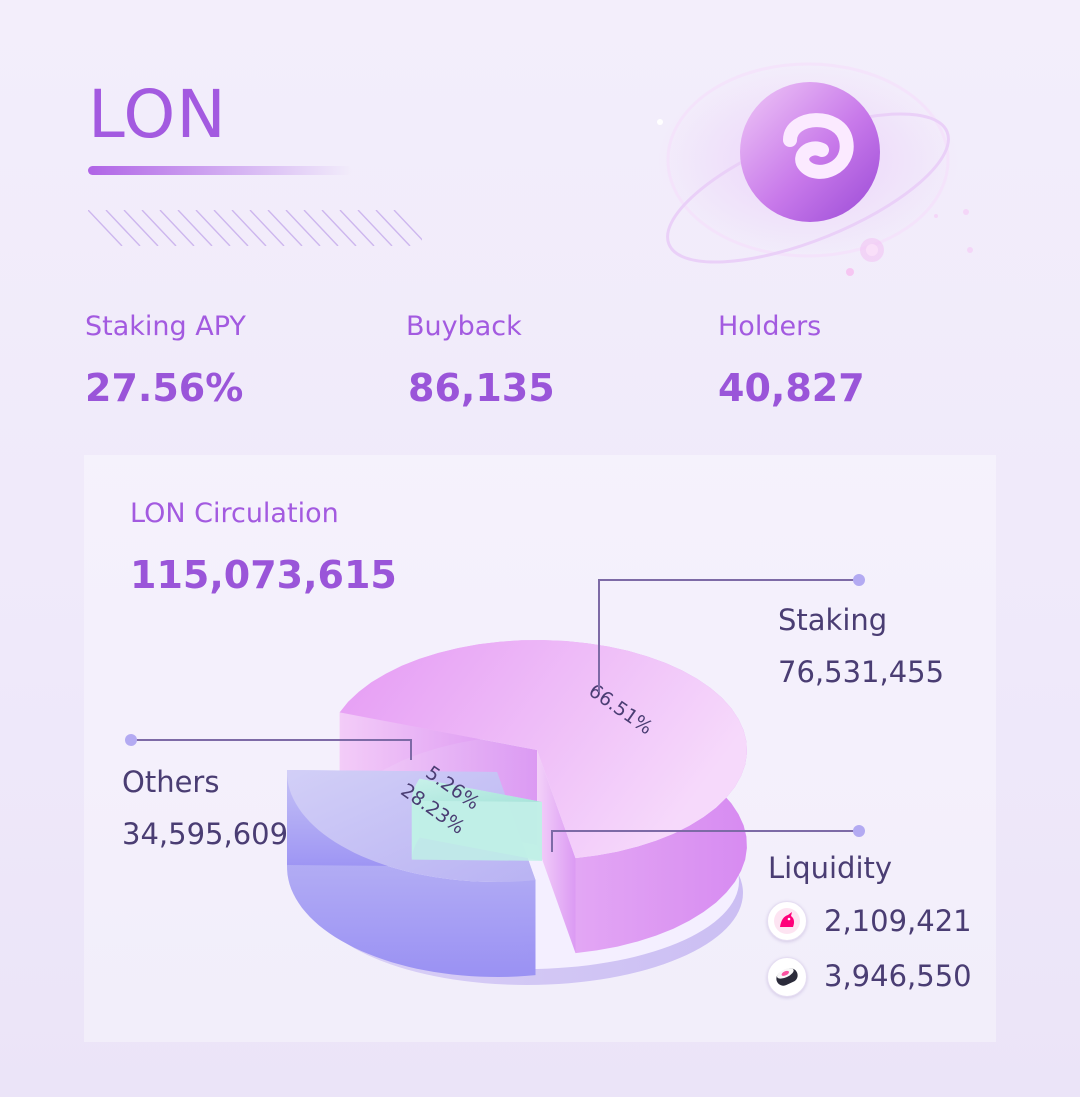 The height and width of the screenshot is (1097, 1080). Describe the element at coordinates (833, 620) in the screenshot. I see `legend-staking-name: Staking` at that location.